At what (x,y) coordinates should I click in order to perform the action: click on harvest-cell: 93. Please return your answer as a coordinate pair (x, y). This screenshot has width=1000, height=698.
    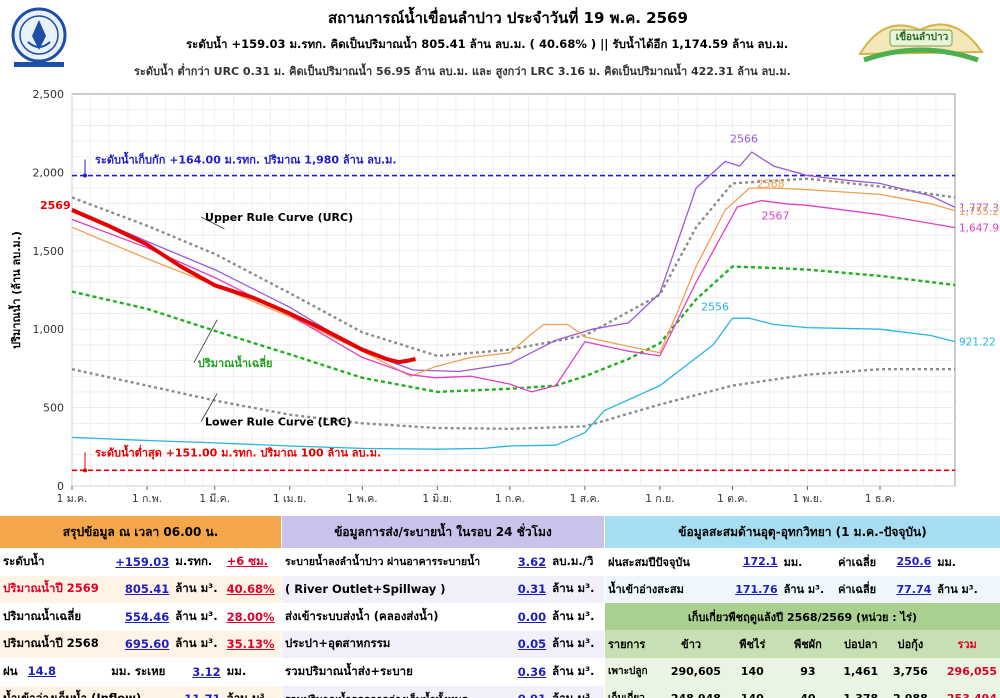
    Looking at the image, I should click on (808, 671).